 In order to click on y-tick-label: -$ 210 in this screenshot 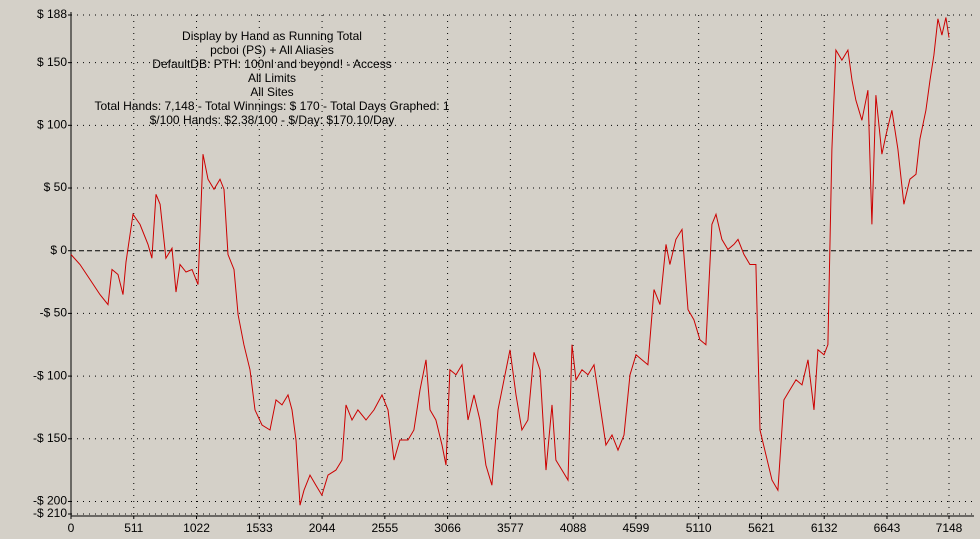, I will do `click(50, 513)`.